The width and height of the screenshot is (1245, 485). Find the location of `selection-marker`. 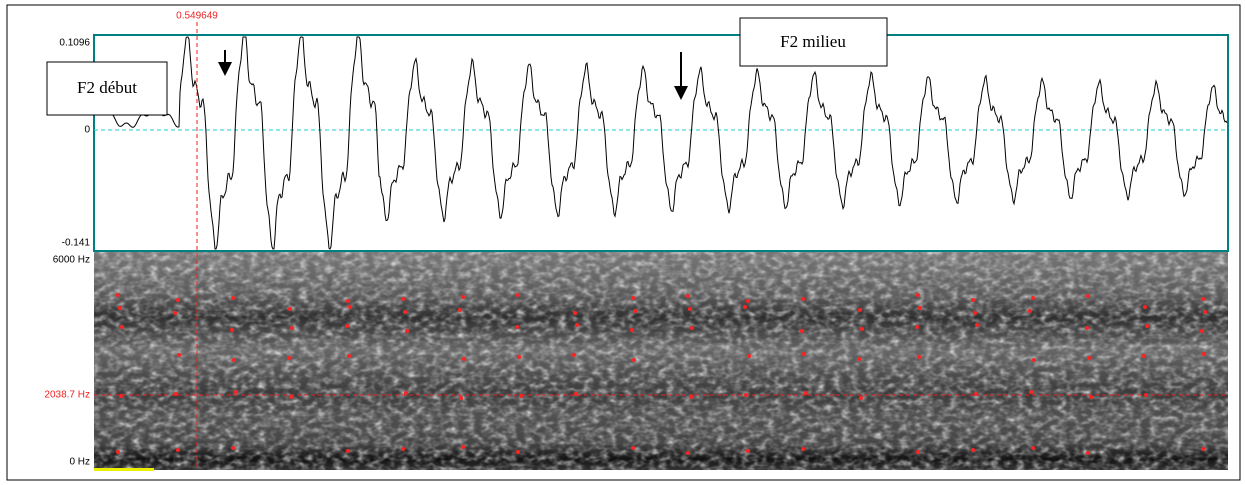

selection-marker is located at coordinates (124, 469).